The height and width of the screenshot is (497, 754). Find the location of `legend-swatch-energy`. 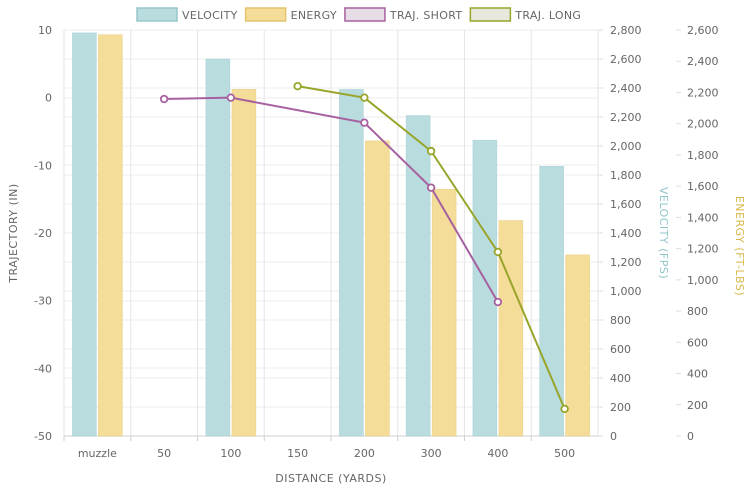

legend-swatch-energy is located at coordinates (265, 14).